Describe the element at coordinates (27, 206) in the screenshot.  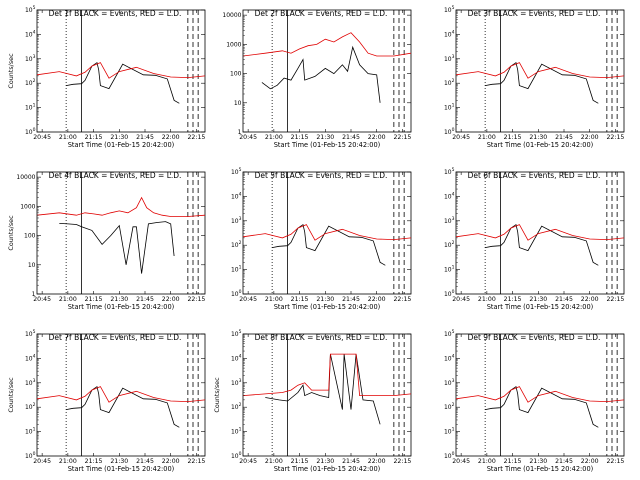
I see `y-tick-label: 1000` at that location.